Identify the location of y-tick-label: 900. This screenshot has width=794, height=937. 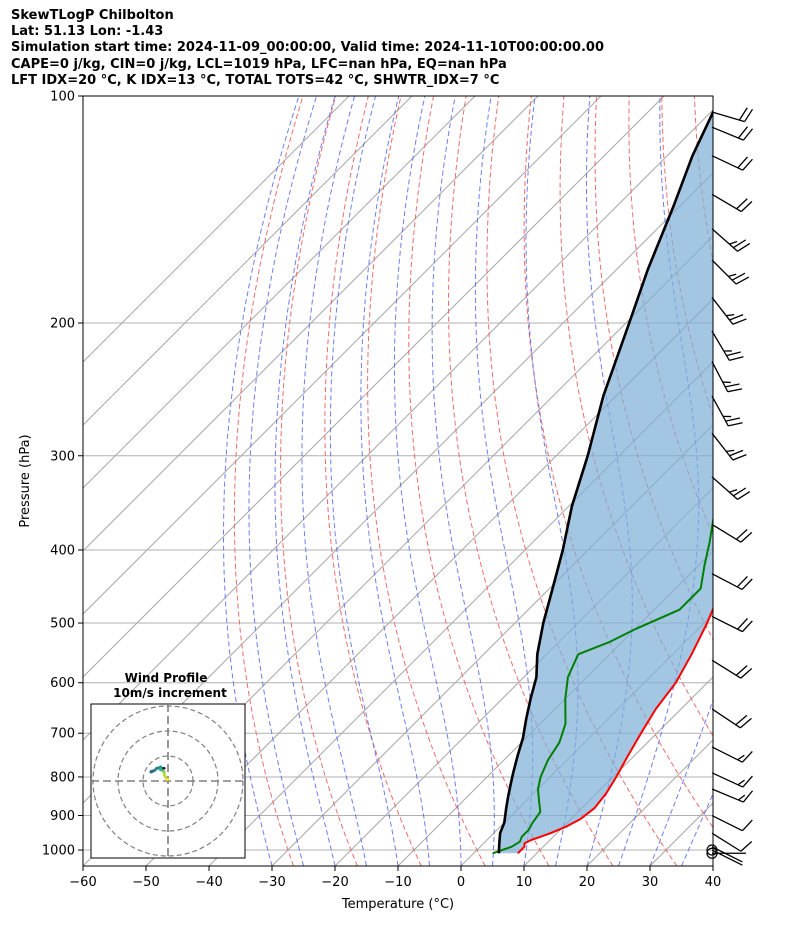
(62, 816).